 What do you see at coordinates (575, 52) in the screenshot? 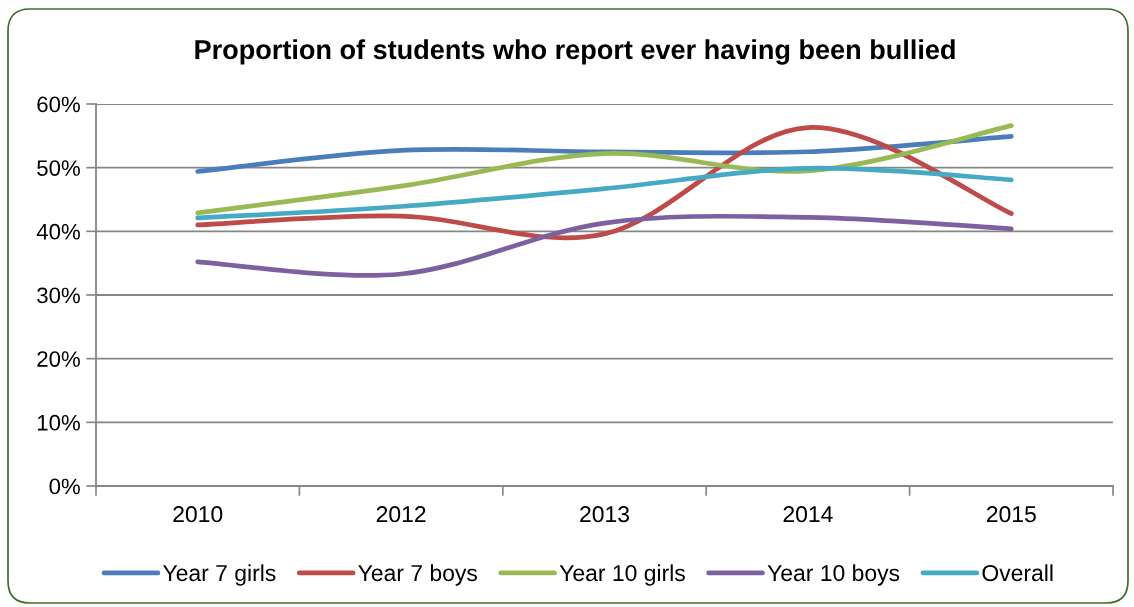
I see `chart-title: Proportion of students who report ever having been bullied` at bounding box center [575, 52].